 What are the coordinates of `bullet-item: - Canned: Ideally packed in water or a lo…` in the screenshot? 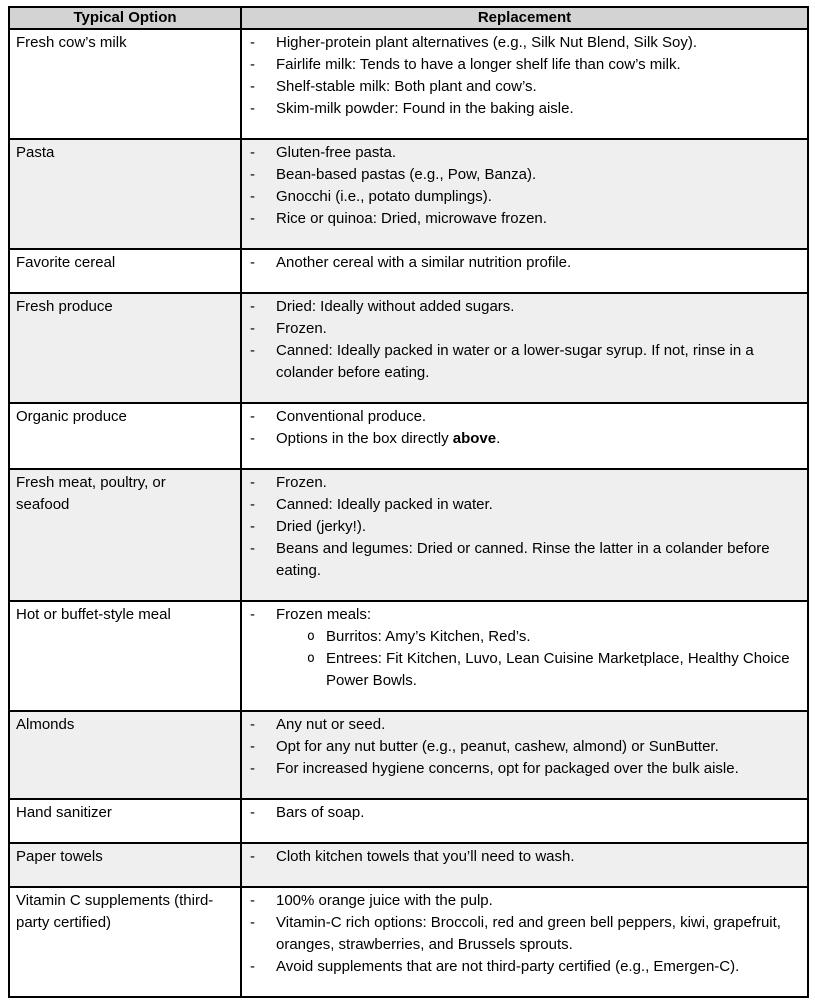 It's located at (523, 362).